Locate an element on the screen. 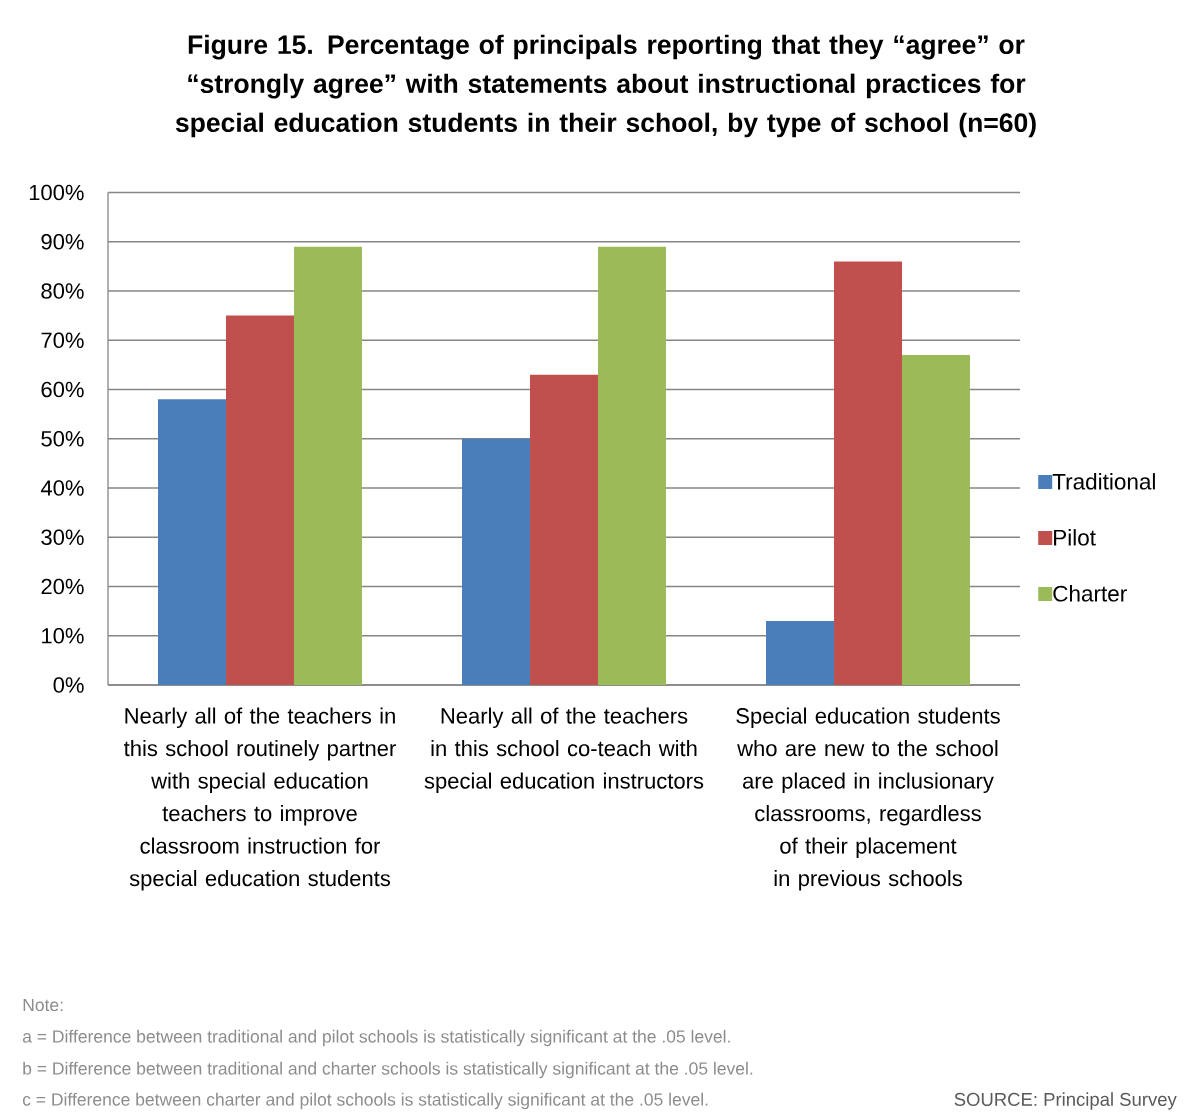 The image size is (1193, 1114). x-tick-label: Nearly all of the teachers in this school co-teach with special education instructors is located at coordinates (564, 750).